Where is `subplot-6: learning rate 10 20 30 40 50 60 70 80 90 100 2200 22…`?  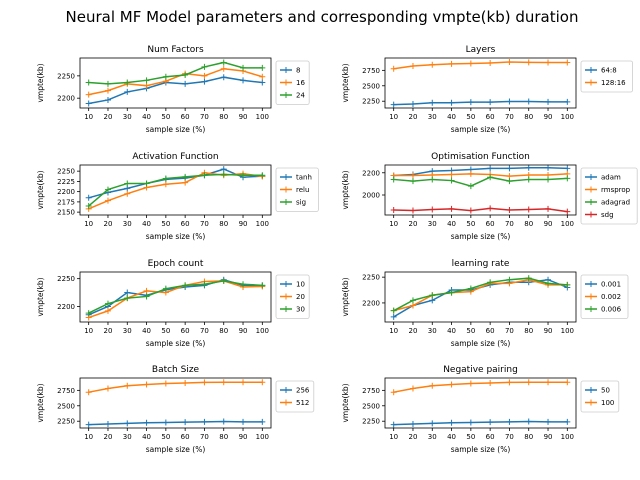
subplot-6: learning rate 10 20 30 40 50 60 70 80 90 100 2200 22… is located at coordinates (485, 303).